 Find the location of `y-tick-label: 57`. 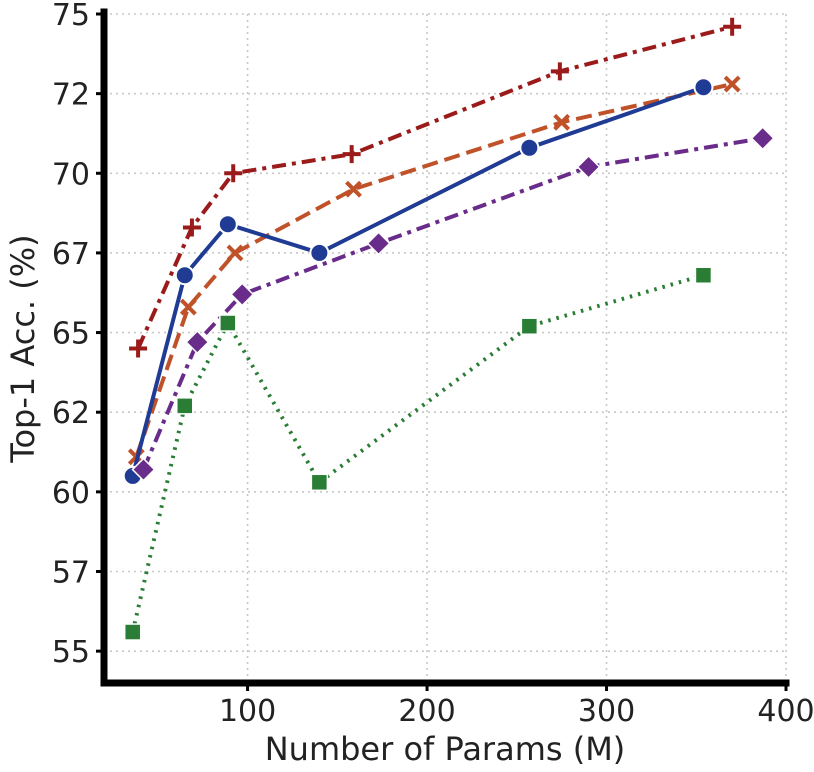

y-tick-label: 57 is located at coordinates (71, 573).